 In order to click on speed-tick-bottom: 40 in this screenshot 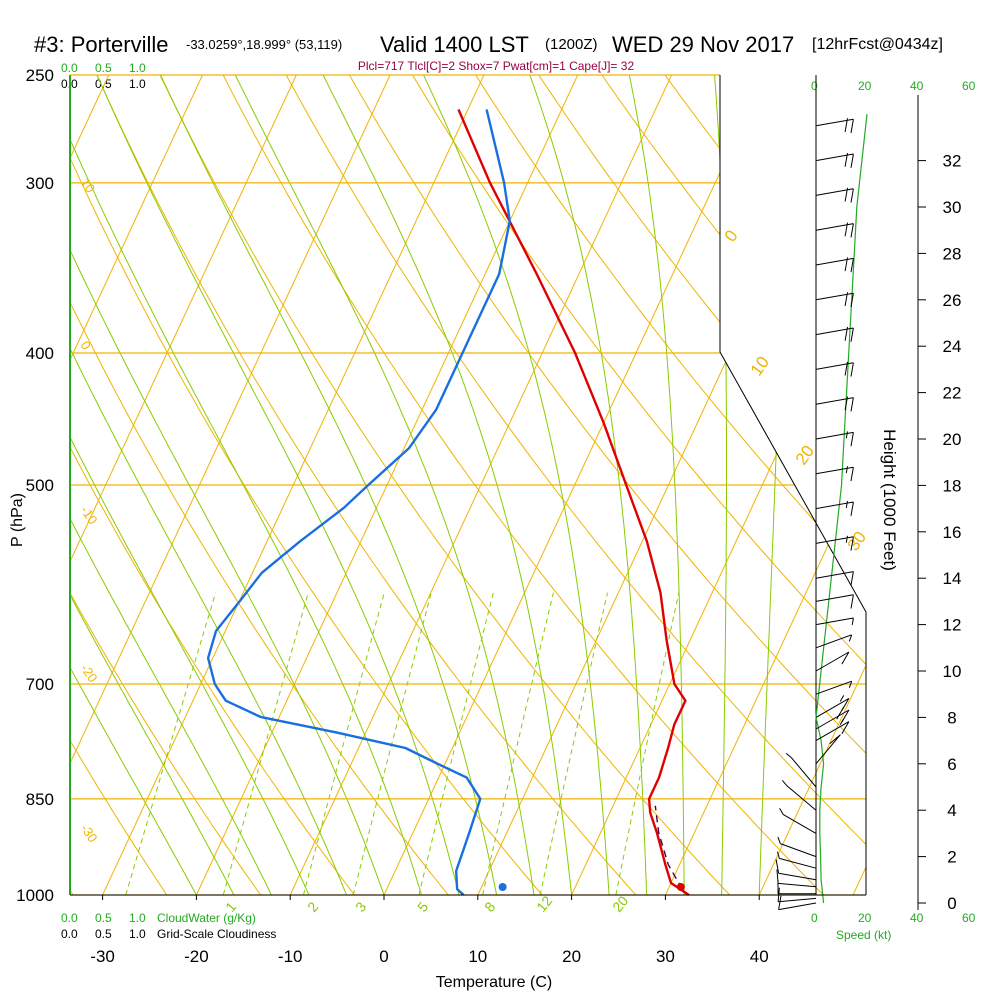, I will do `click(917, 918)`.